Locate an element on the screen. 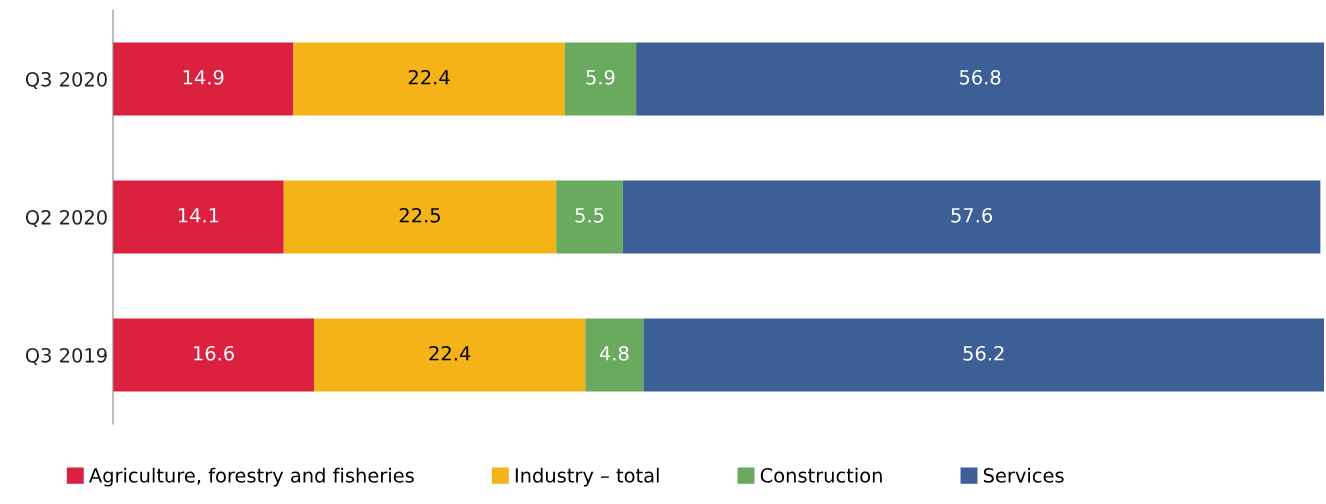 Image resolution: width=1326 pixels, height=504 pixels. data-label: 22.5 is located at coordinates (419, 215).